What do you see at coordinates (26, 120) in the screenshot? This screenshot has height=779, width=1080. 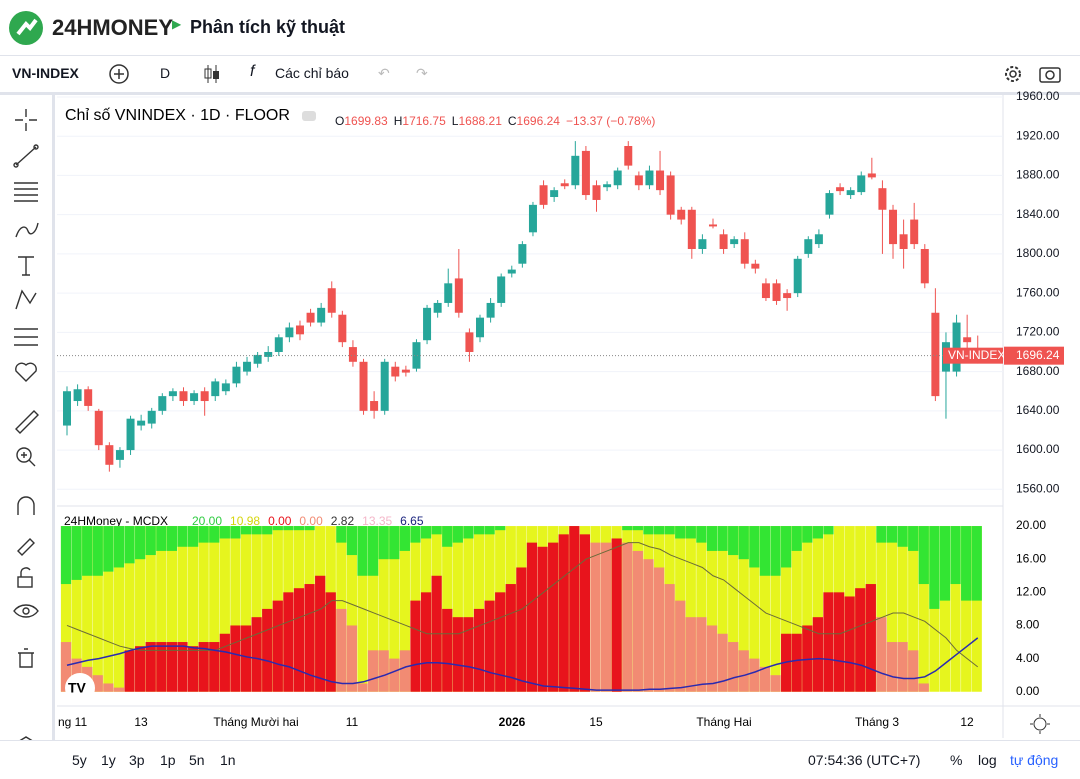 I see `crosshair-tool` at bounding box center [26, 120].